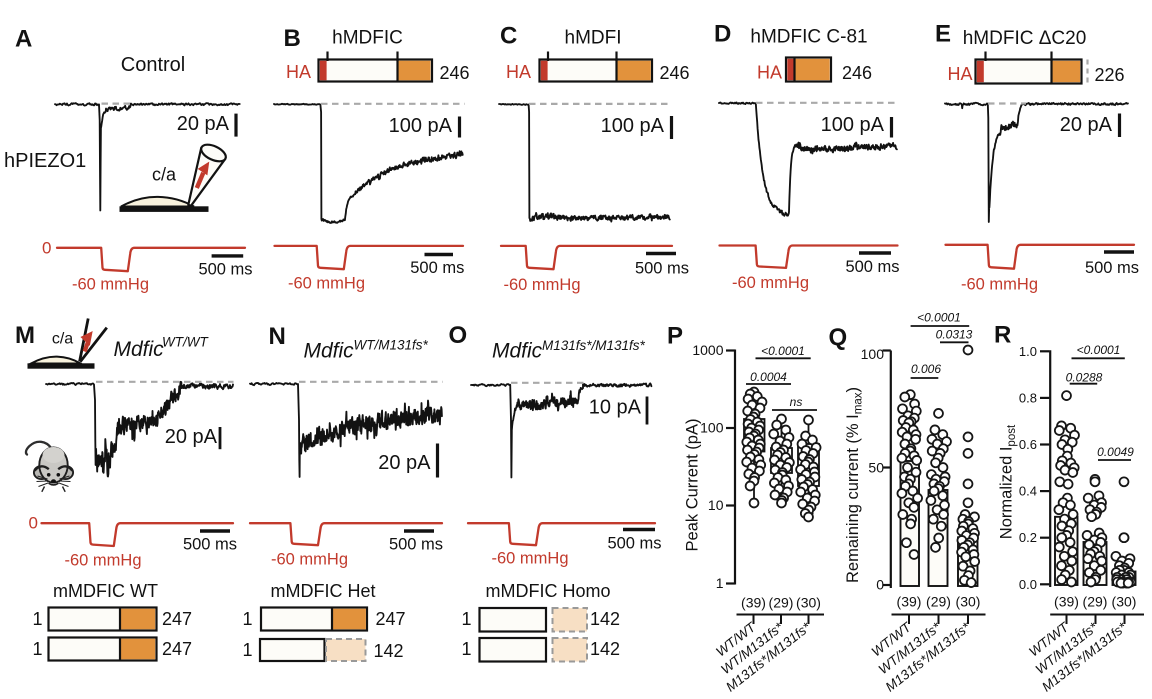 The height and width of the screenshot is (699, 1152). Describe the element at coordinates (105, 591) in the screenshot. I see `svg-text: mMDFIC WT` at that location.